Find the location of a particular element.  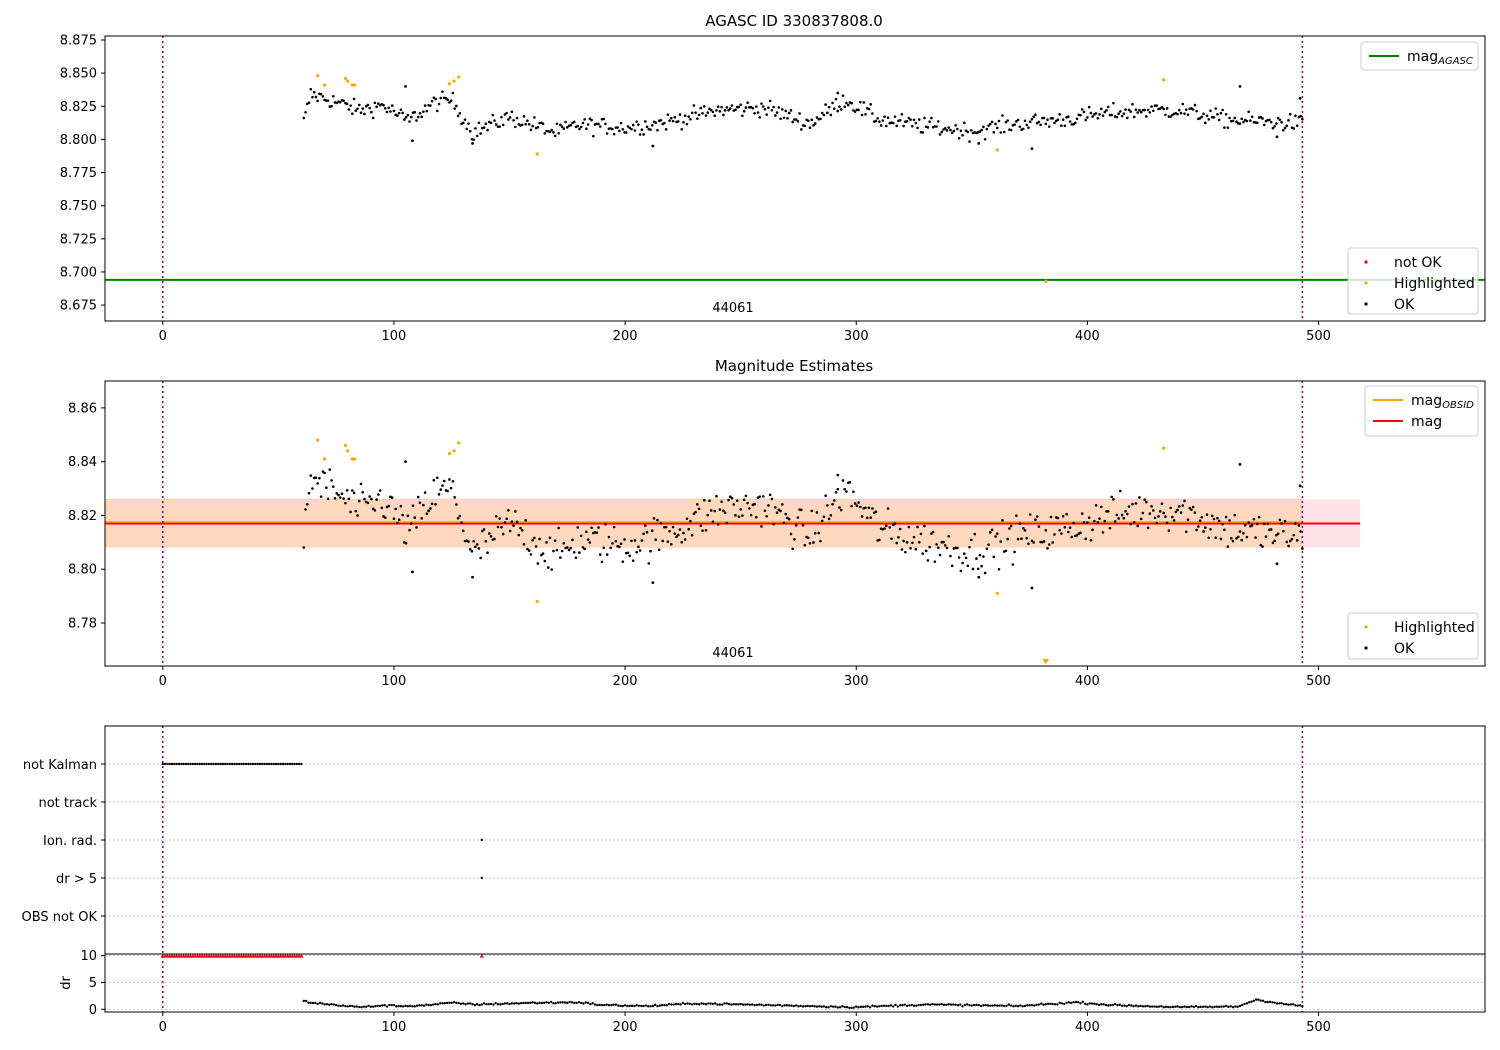

x-tick-label: 500 is located at coordinates (1318, 336).